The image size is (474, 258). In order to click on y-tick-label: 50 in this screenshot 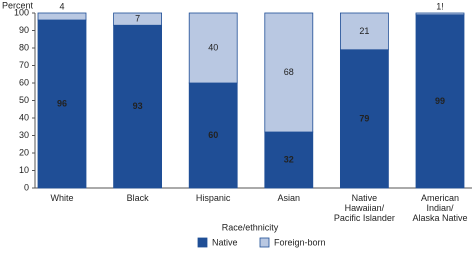, I will do `click(24, 100)`.